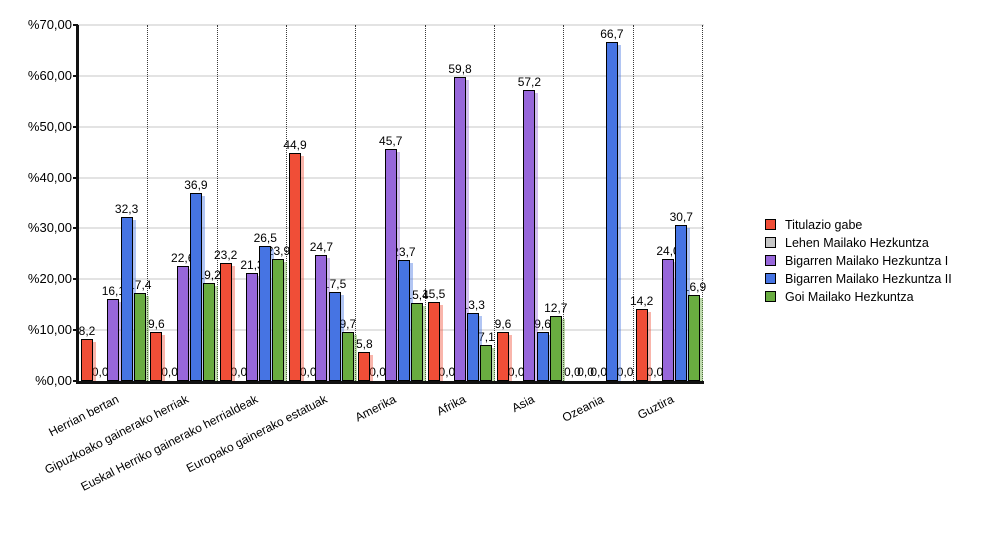 Image resolution: width=1000 pixels, height=550 pixels. Describe the element at coordinates (364, 343) in the screenshot. I see `bar-value-label: 5,8` at that location.